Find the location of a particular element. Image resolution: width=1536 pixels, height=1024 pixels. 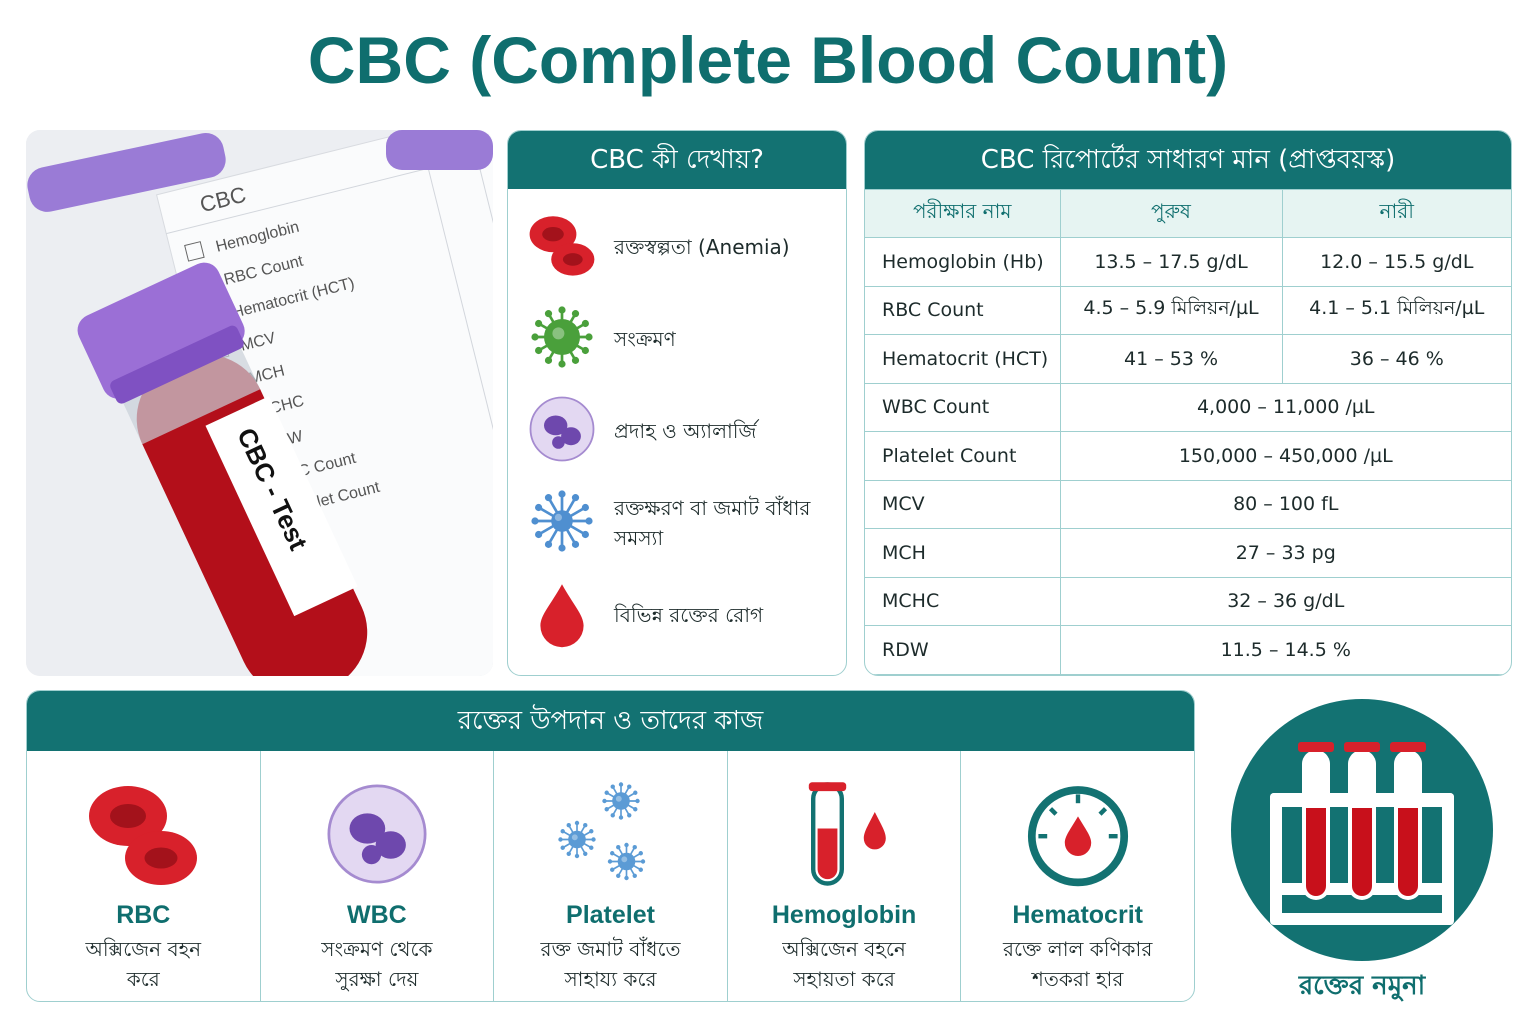

table-cell: 4,000 – 11,000 /µL is located at coordinates (1285, 407).